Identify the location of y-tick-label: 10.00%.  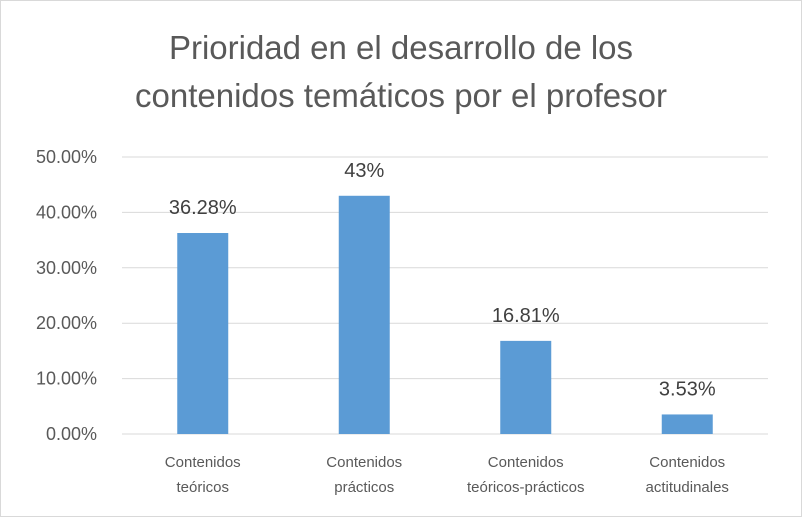
(66, 379).